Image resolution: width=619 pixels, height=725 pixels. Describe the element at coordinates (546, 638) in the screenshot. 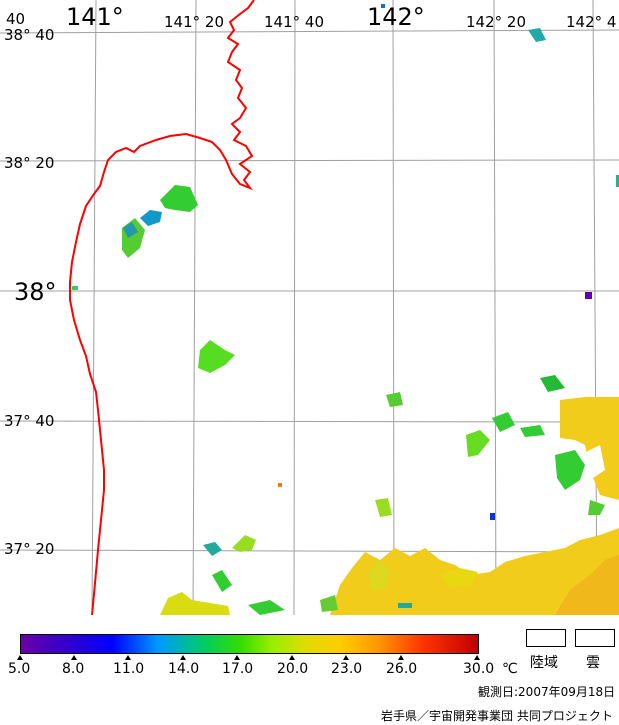

I see `land-swatch` at that location.